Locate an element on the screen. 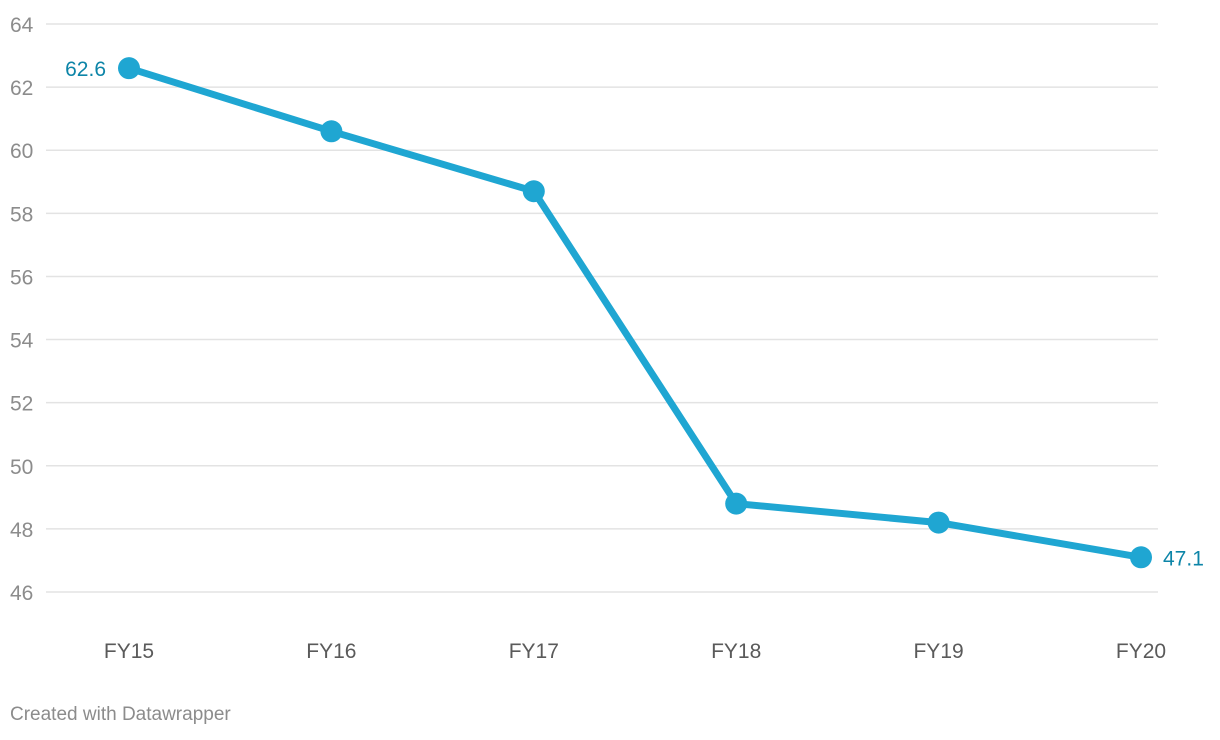 Image resolution: width=1220 pixels, height=740 pixels. data-point-FY16 is located at coordinates (331, 131).